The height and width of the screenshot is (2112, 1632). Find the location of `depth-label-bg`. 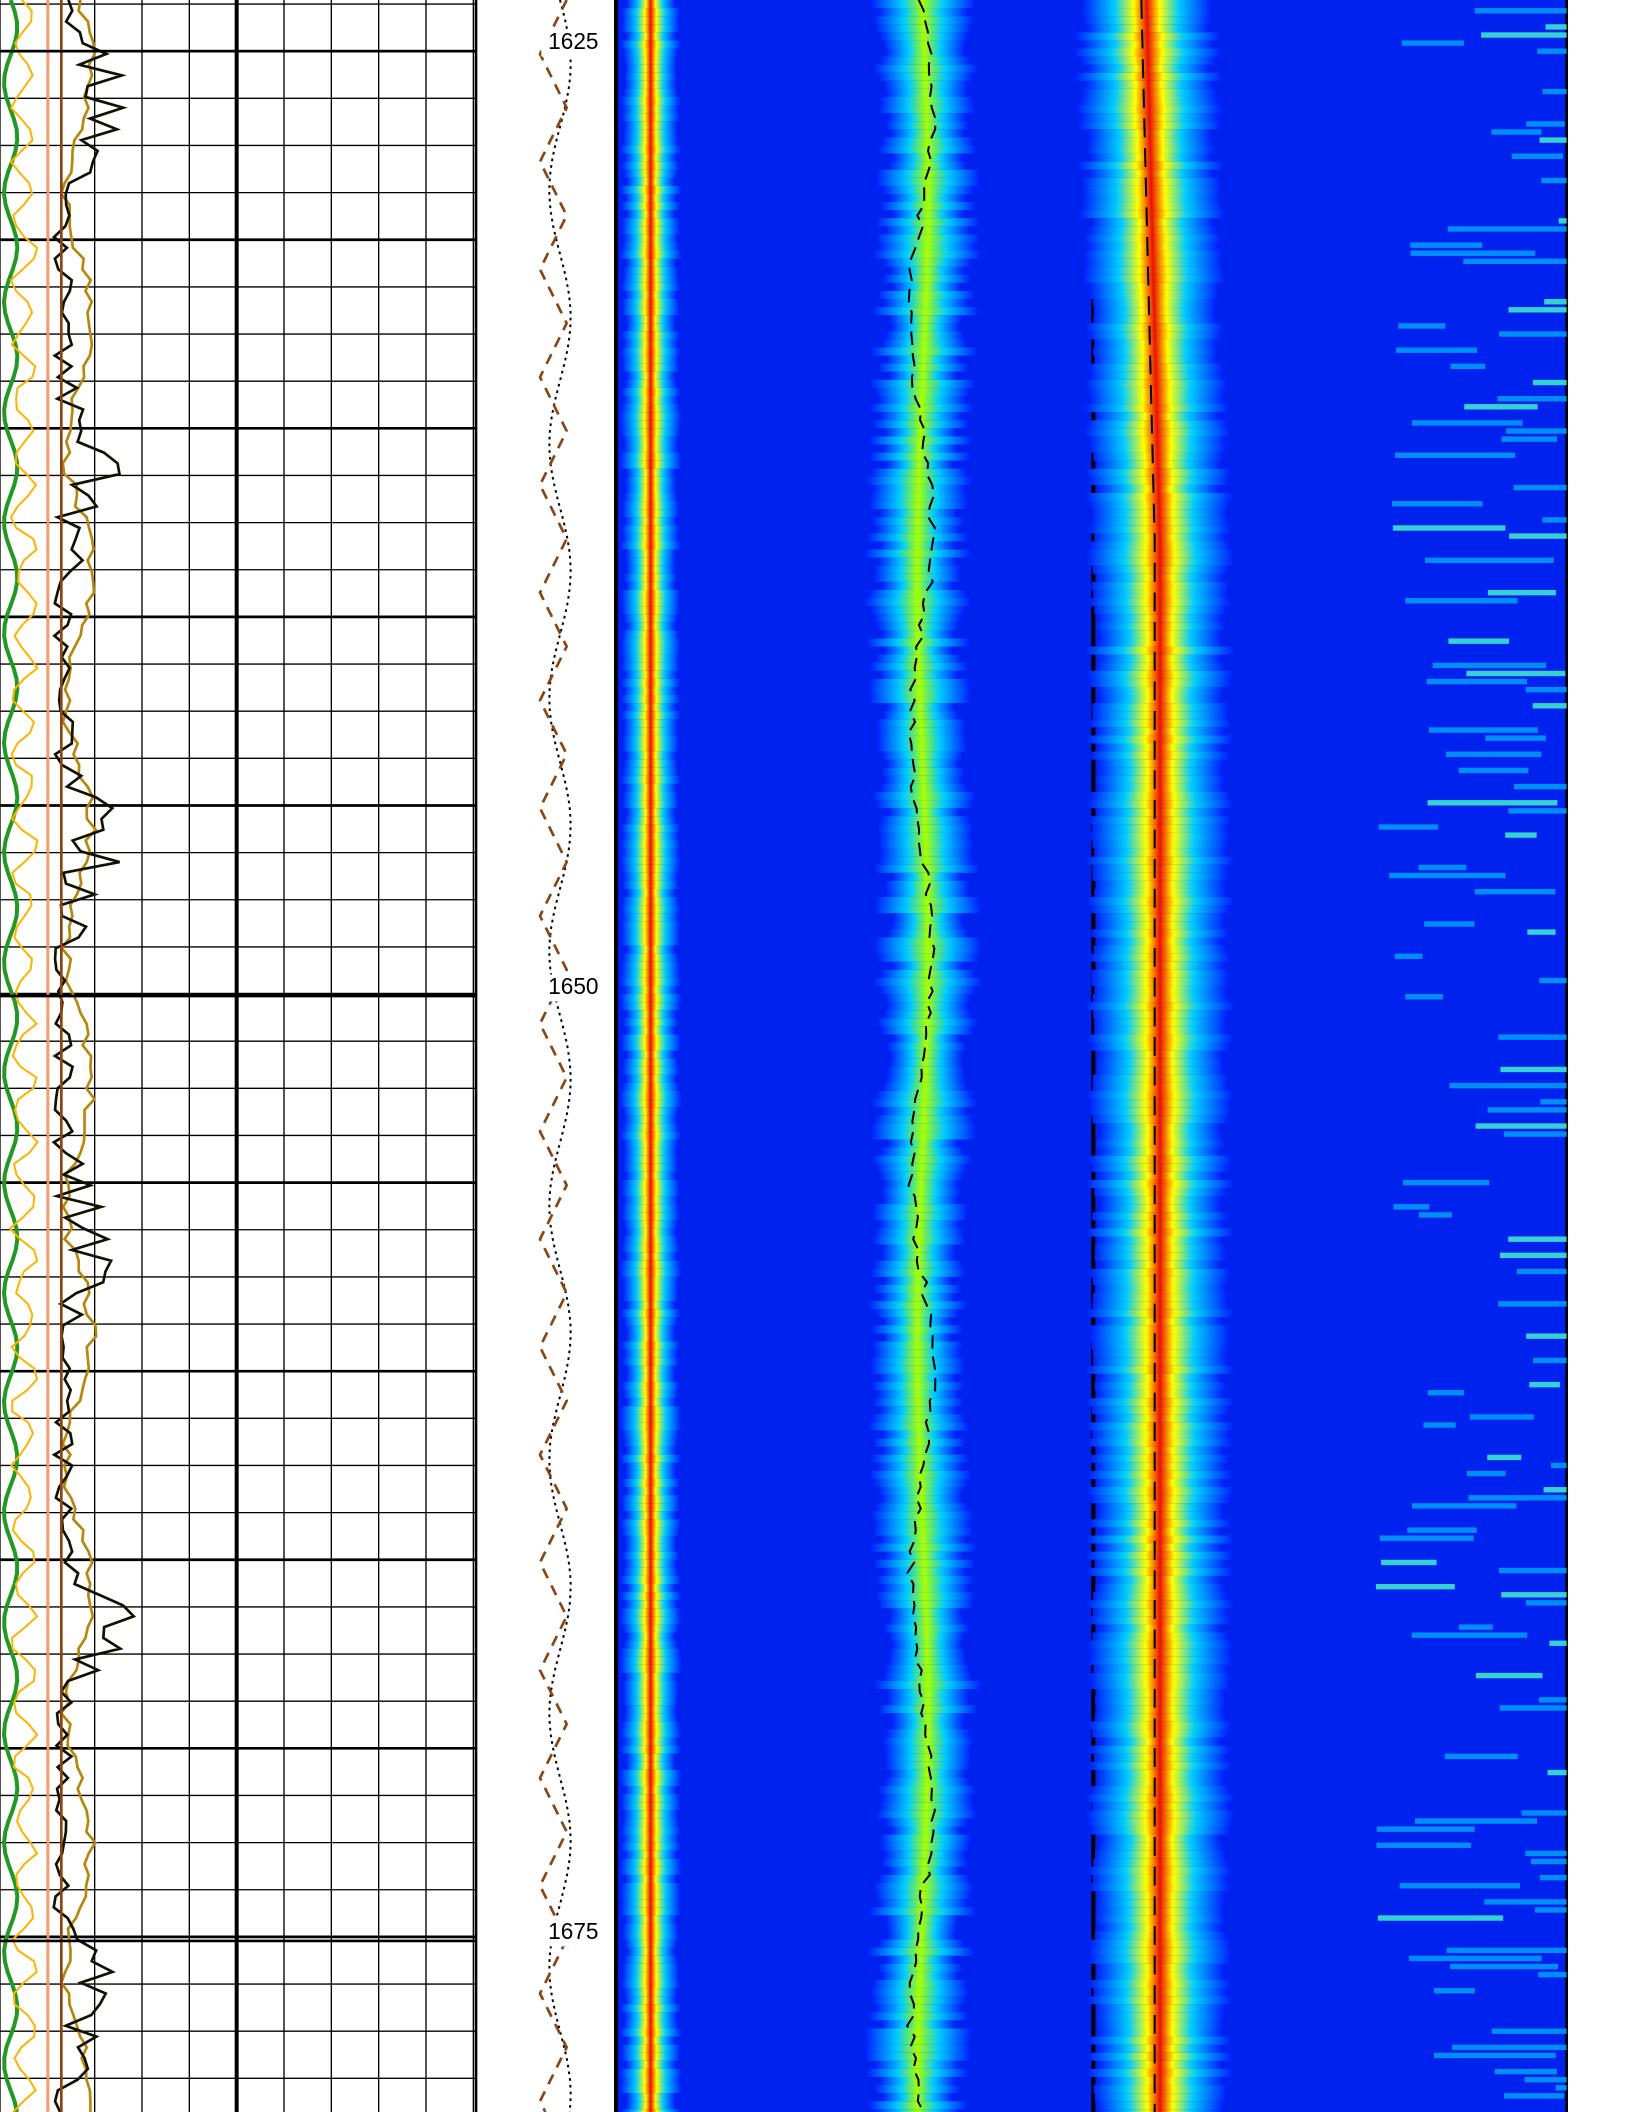

depth-label-bg is located at coordinates (573, 1933).